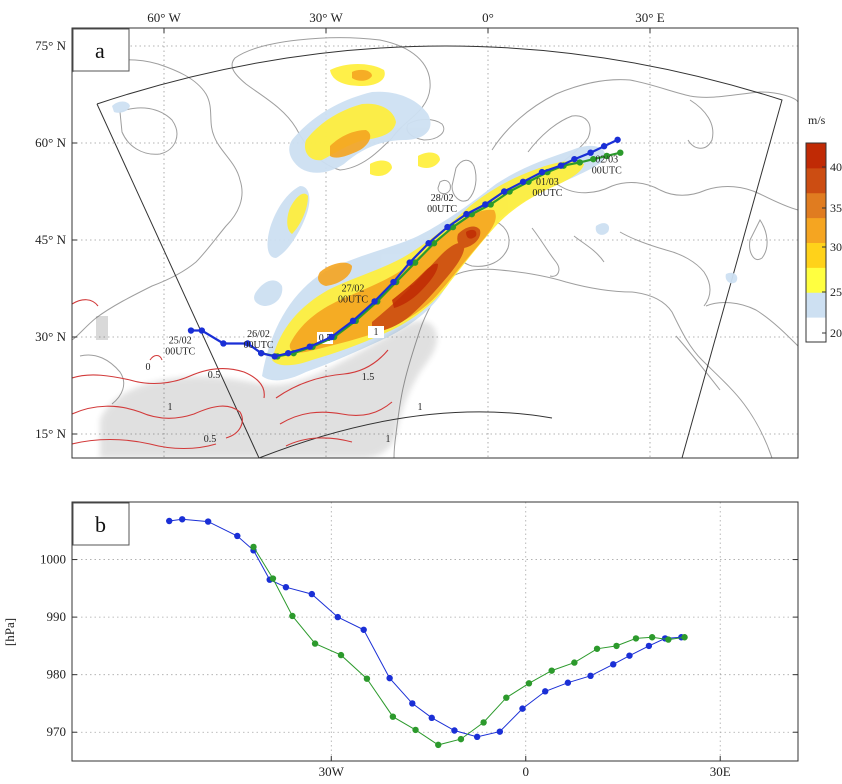 Image resolution: width=842 pixels, height=784 pixels. Describe the element at coordinates (50, 336) in the screenshot. I see `lat-tick-label: 30° N` at that location.